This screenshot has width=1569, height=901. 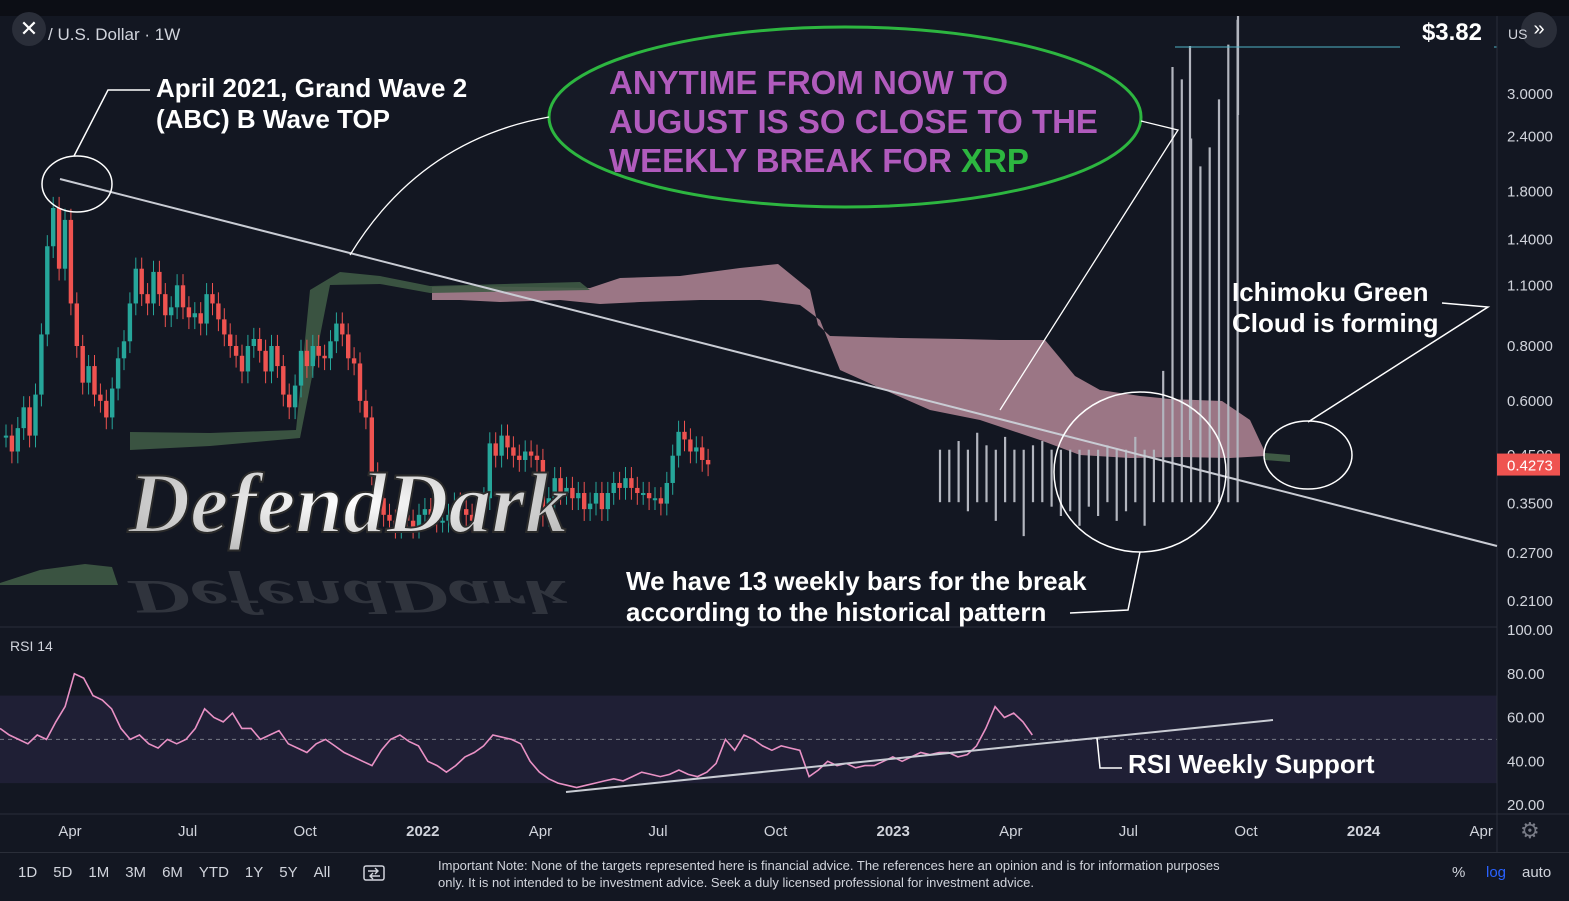 I want to click on range-selector: 1D 5D 1M 3M 6M YTD 1Y 5Y All, so click(x=174, y=872).